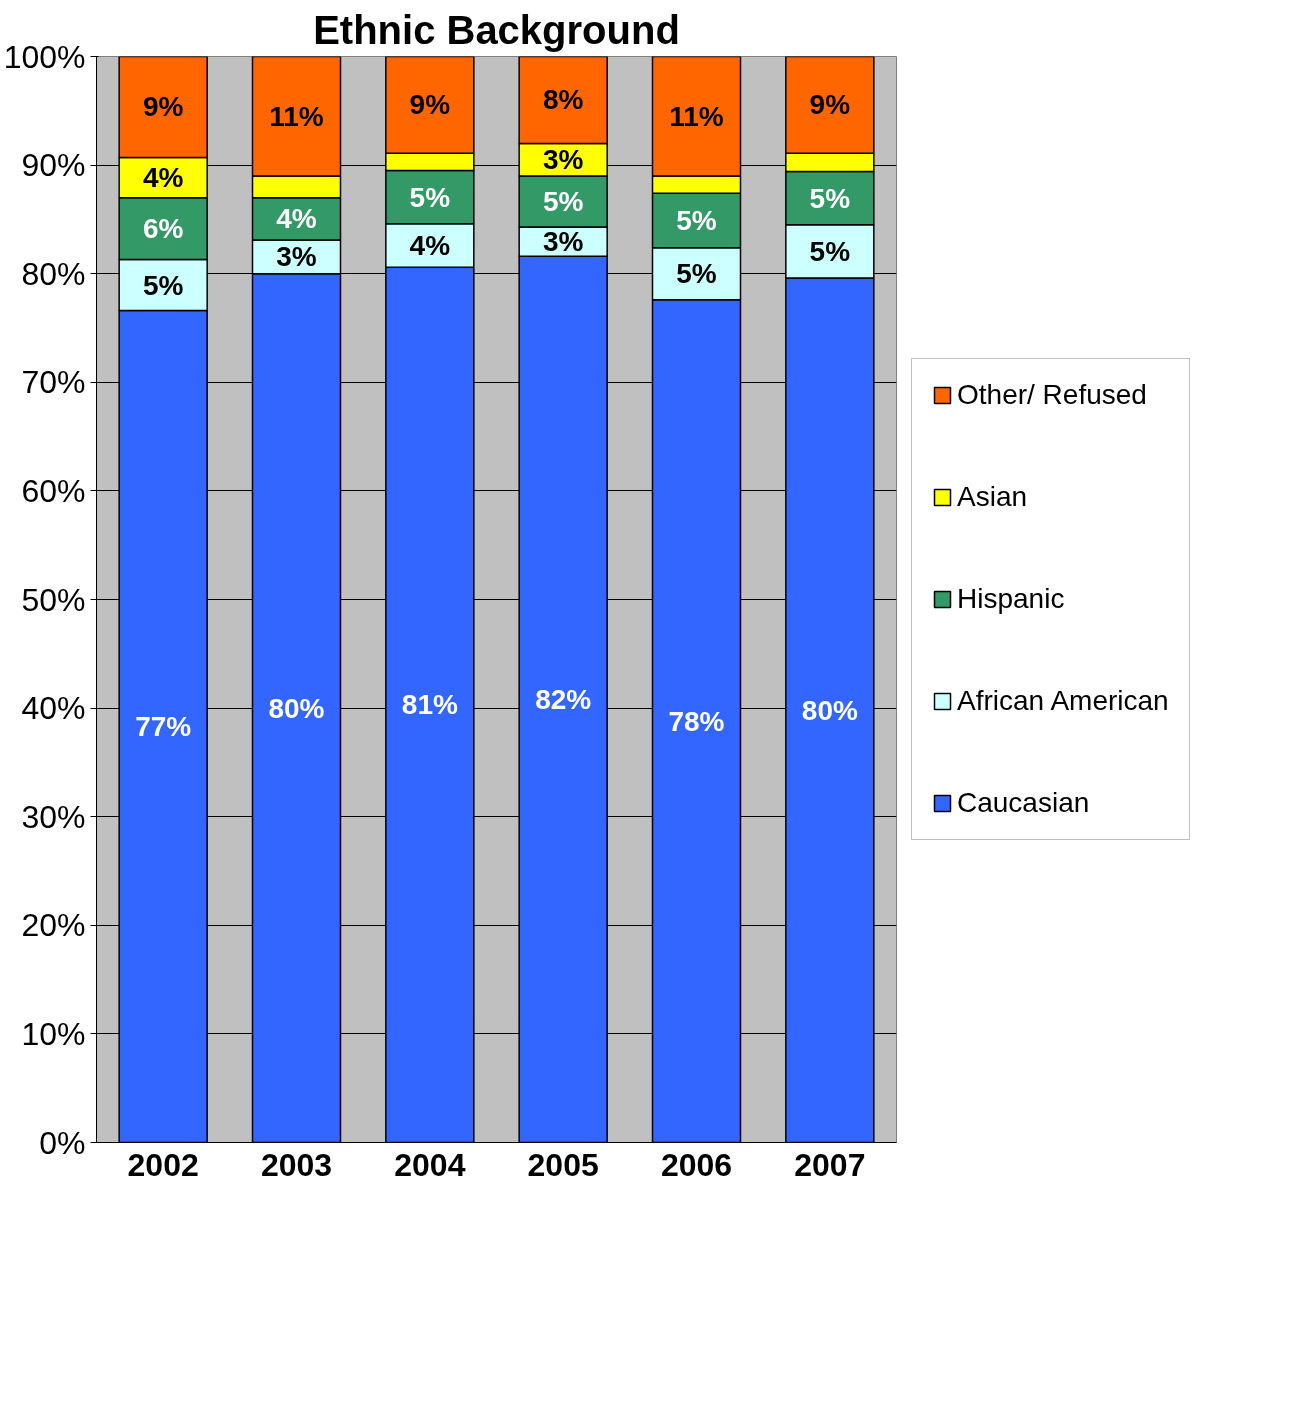 The height and width of the screenshot is (1403, 1304). What do you see at coordinates (696, 1164) in the screenshot?
I see `x-tick-label: 2006` at bounding box center [696, 1164].